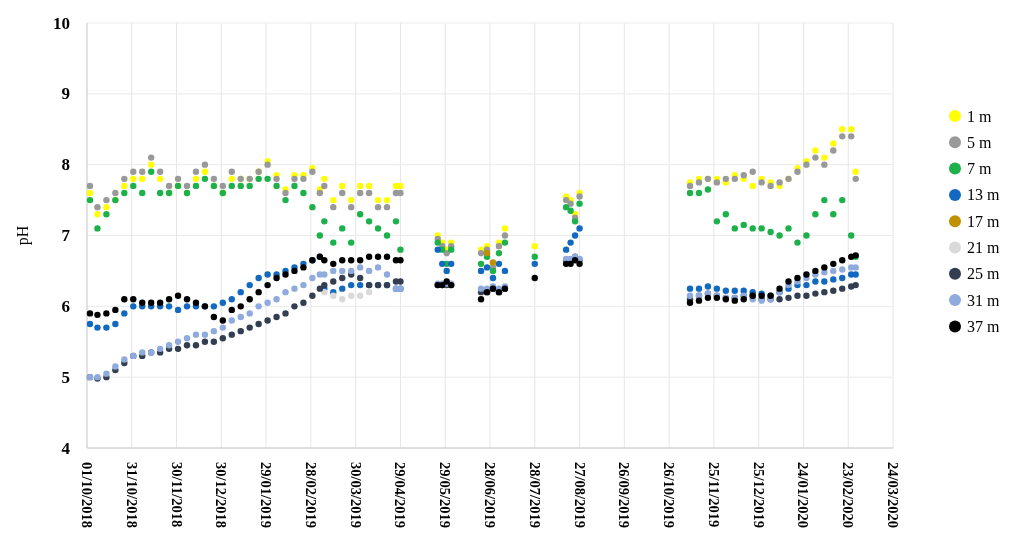 The width and height of the screenshot is (1014, 554). What do you see at coordinates (983, 274) in the screenshot?
I see `legend-label: 25 m` at bounding box center [983, 274].